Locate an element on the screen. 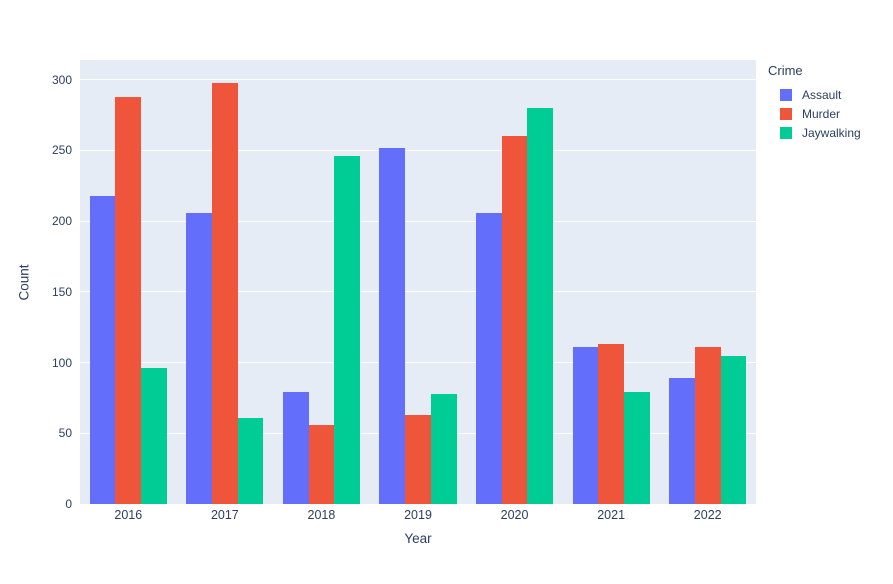 This screenshot has width=893, height=584. bar-assault-2018 is located at coordinates (295, 448).